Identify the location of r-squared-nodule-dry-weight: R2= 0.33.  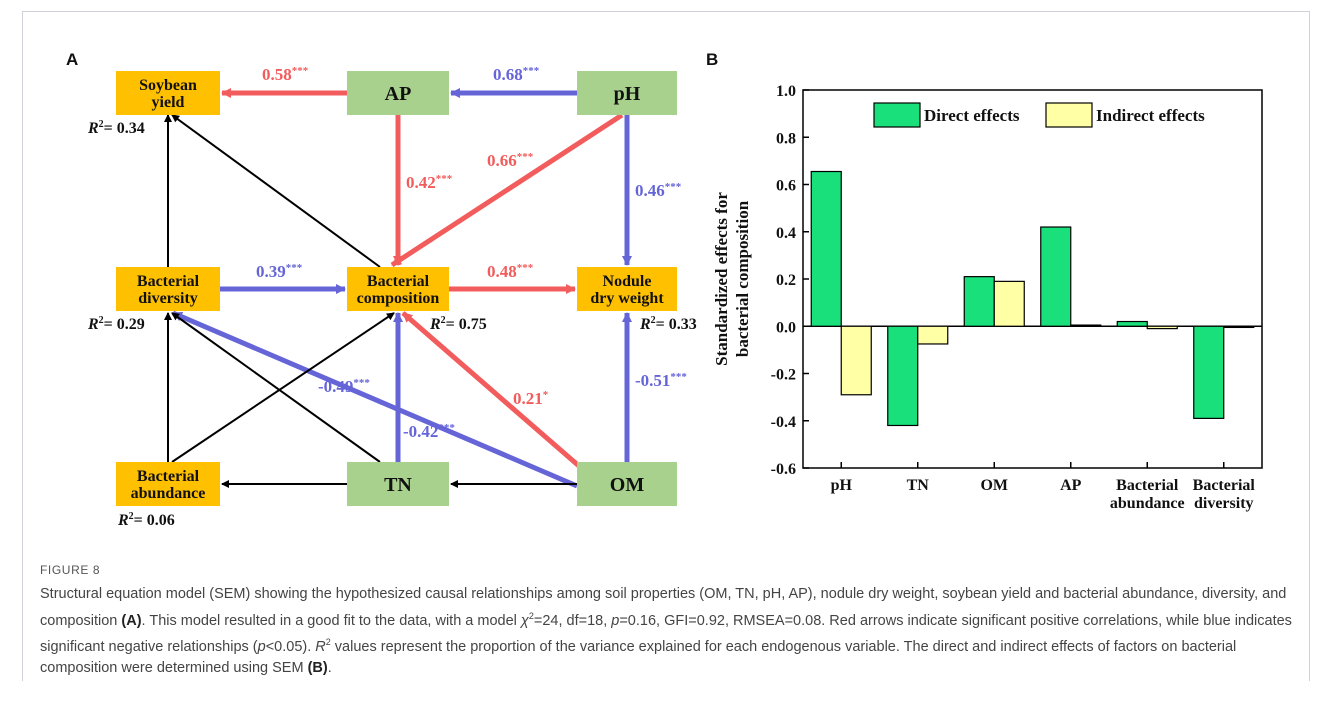
(668, 324).